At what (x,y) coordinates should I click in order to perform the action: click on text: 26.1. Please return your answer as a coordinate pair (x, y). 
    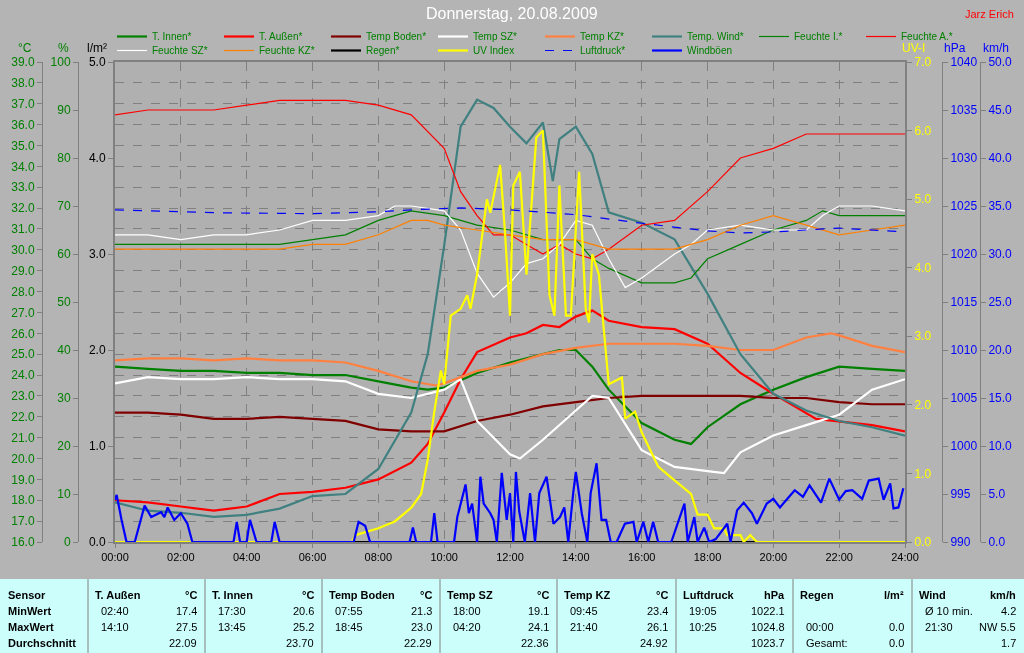
    Looking at the image, I should click on (658, 627).